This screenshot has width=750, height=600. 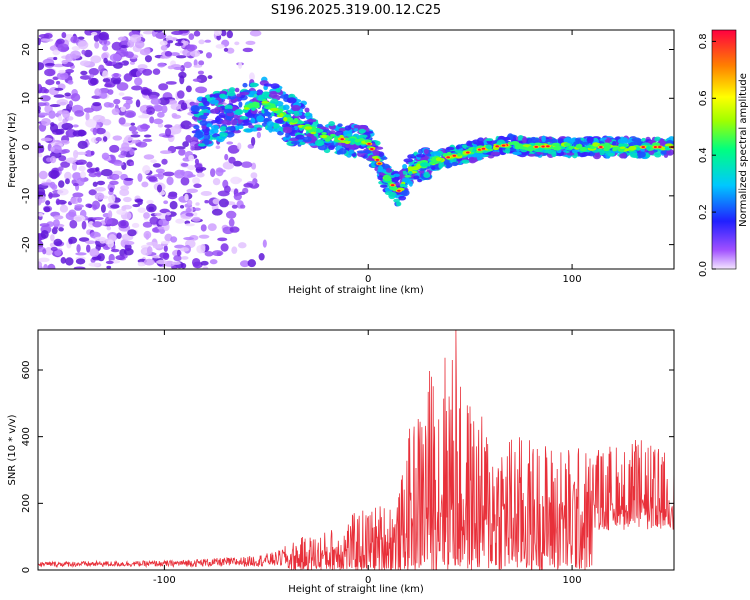 I want to click on colorbar-tick-label: 0.8, so click(x=703, y=41).